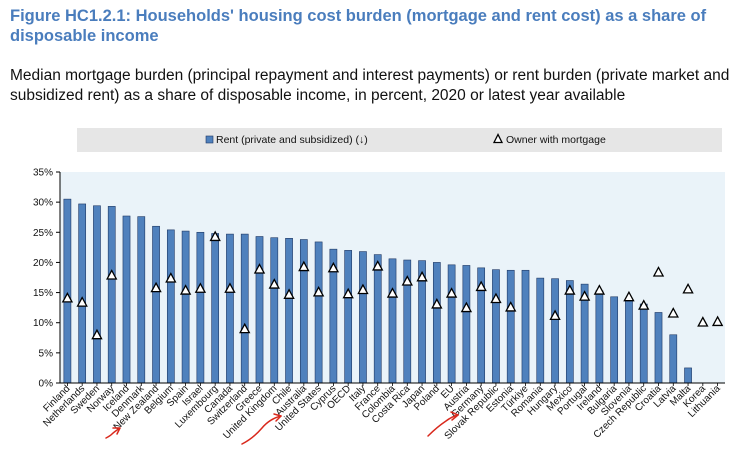  I want to click on legend-mortgage-label: Owner with mortgage, so click(556, 140).